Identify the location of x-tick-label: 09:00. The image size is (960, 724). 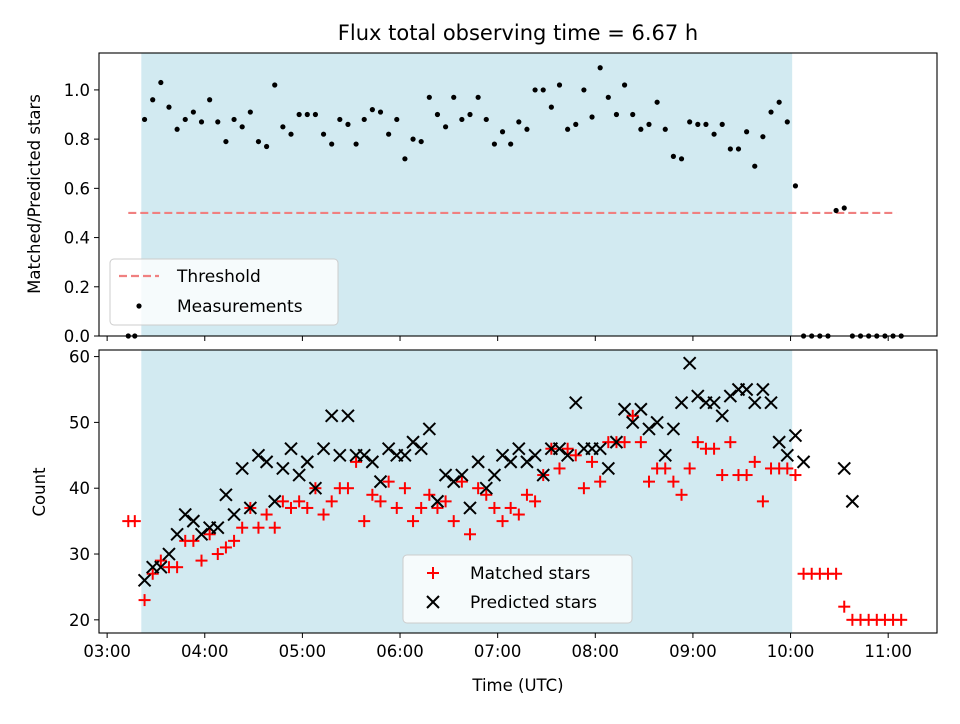
(693, 651).